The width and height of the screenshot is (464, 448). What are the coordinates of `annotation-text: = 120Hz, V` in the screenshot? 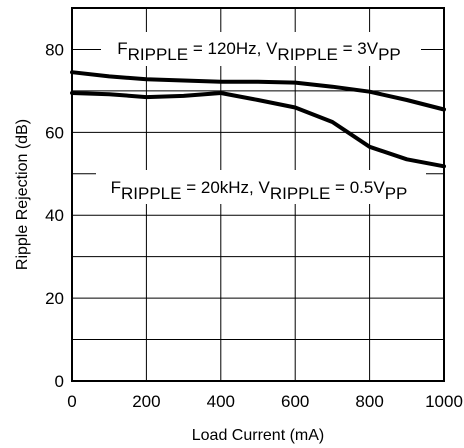 It's located at (233, 48).